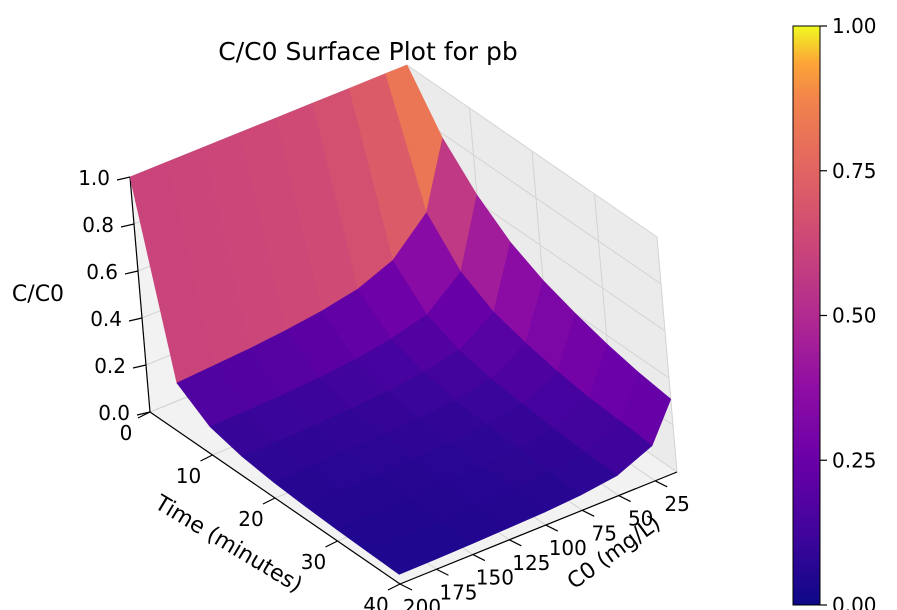 This screenshot has width=897, height=610. I want to click on c0-tick-label: 200, so click(422, 602).